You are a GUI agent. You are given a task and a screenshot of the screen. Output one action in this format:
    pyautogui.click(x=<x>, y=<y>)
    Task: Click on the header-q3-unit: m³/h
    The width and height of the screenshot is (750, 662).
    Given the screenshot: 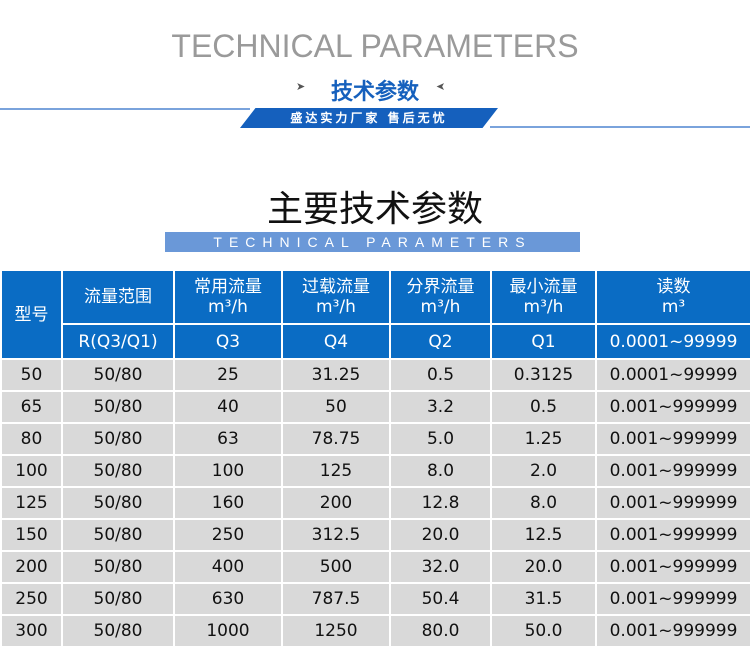 What is the action you would take?
    pyautogui.click(x=228, y=307)
    